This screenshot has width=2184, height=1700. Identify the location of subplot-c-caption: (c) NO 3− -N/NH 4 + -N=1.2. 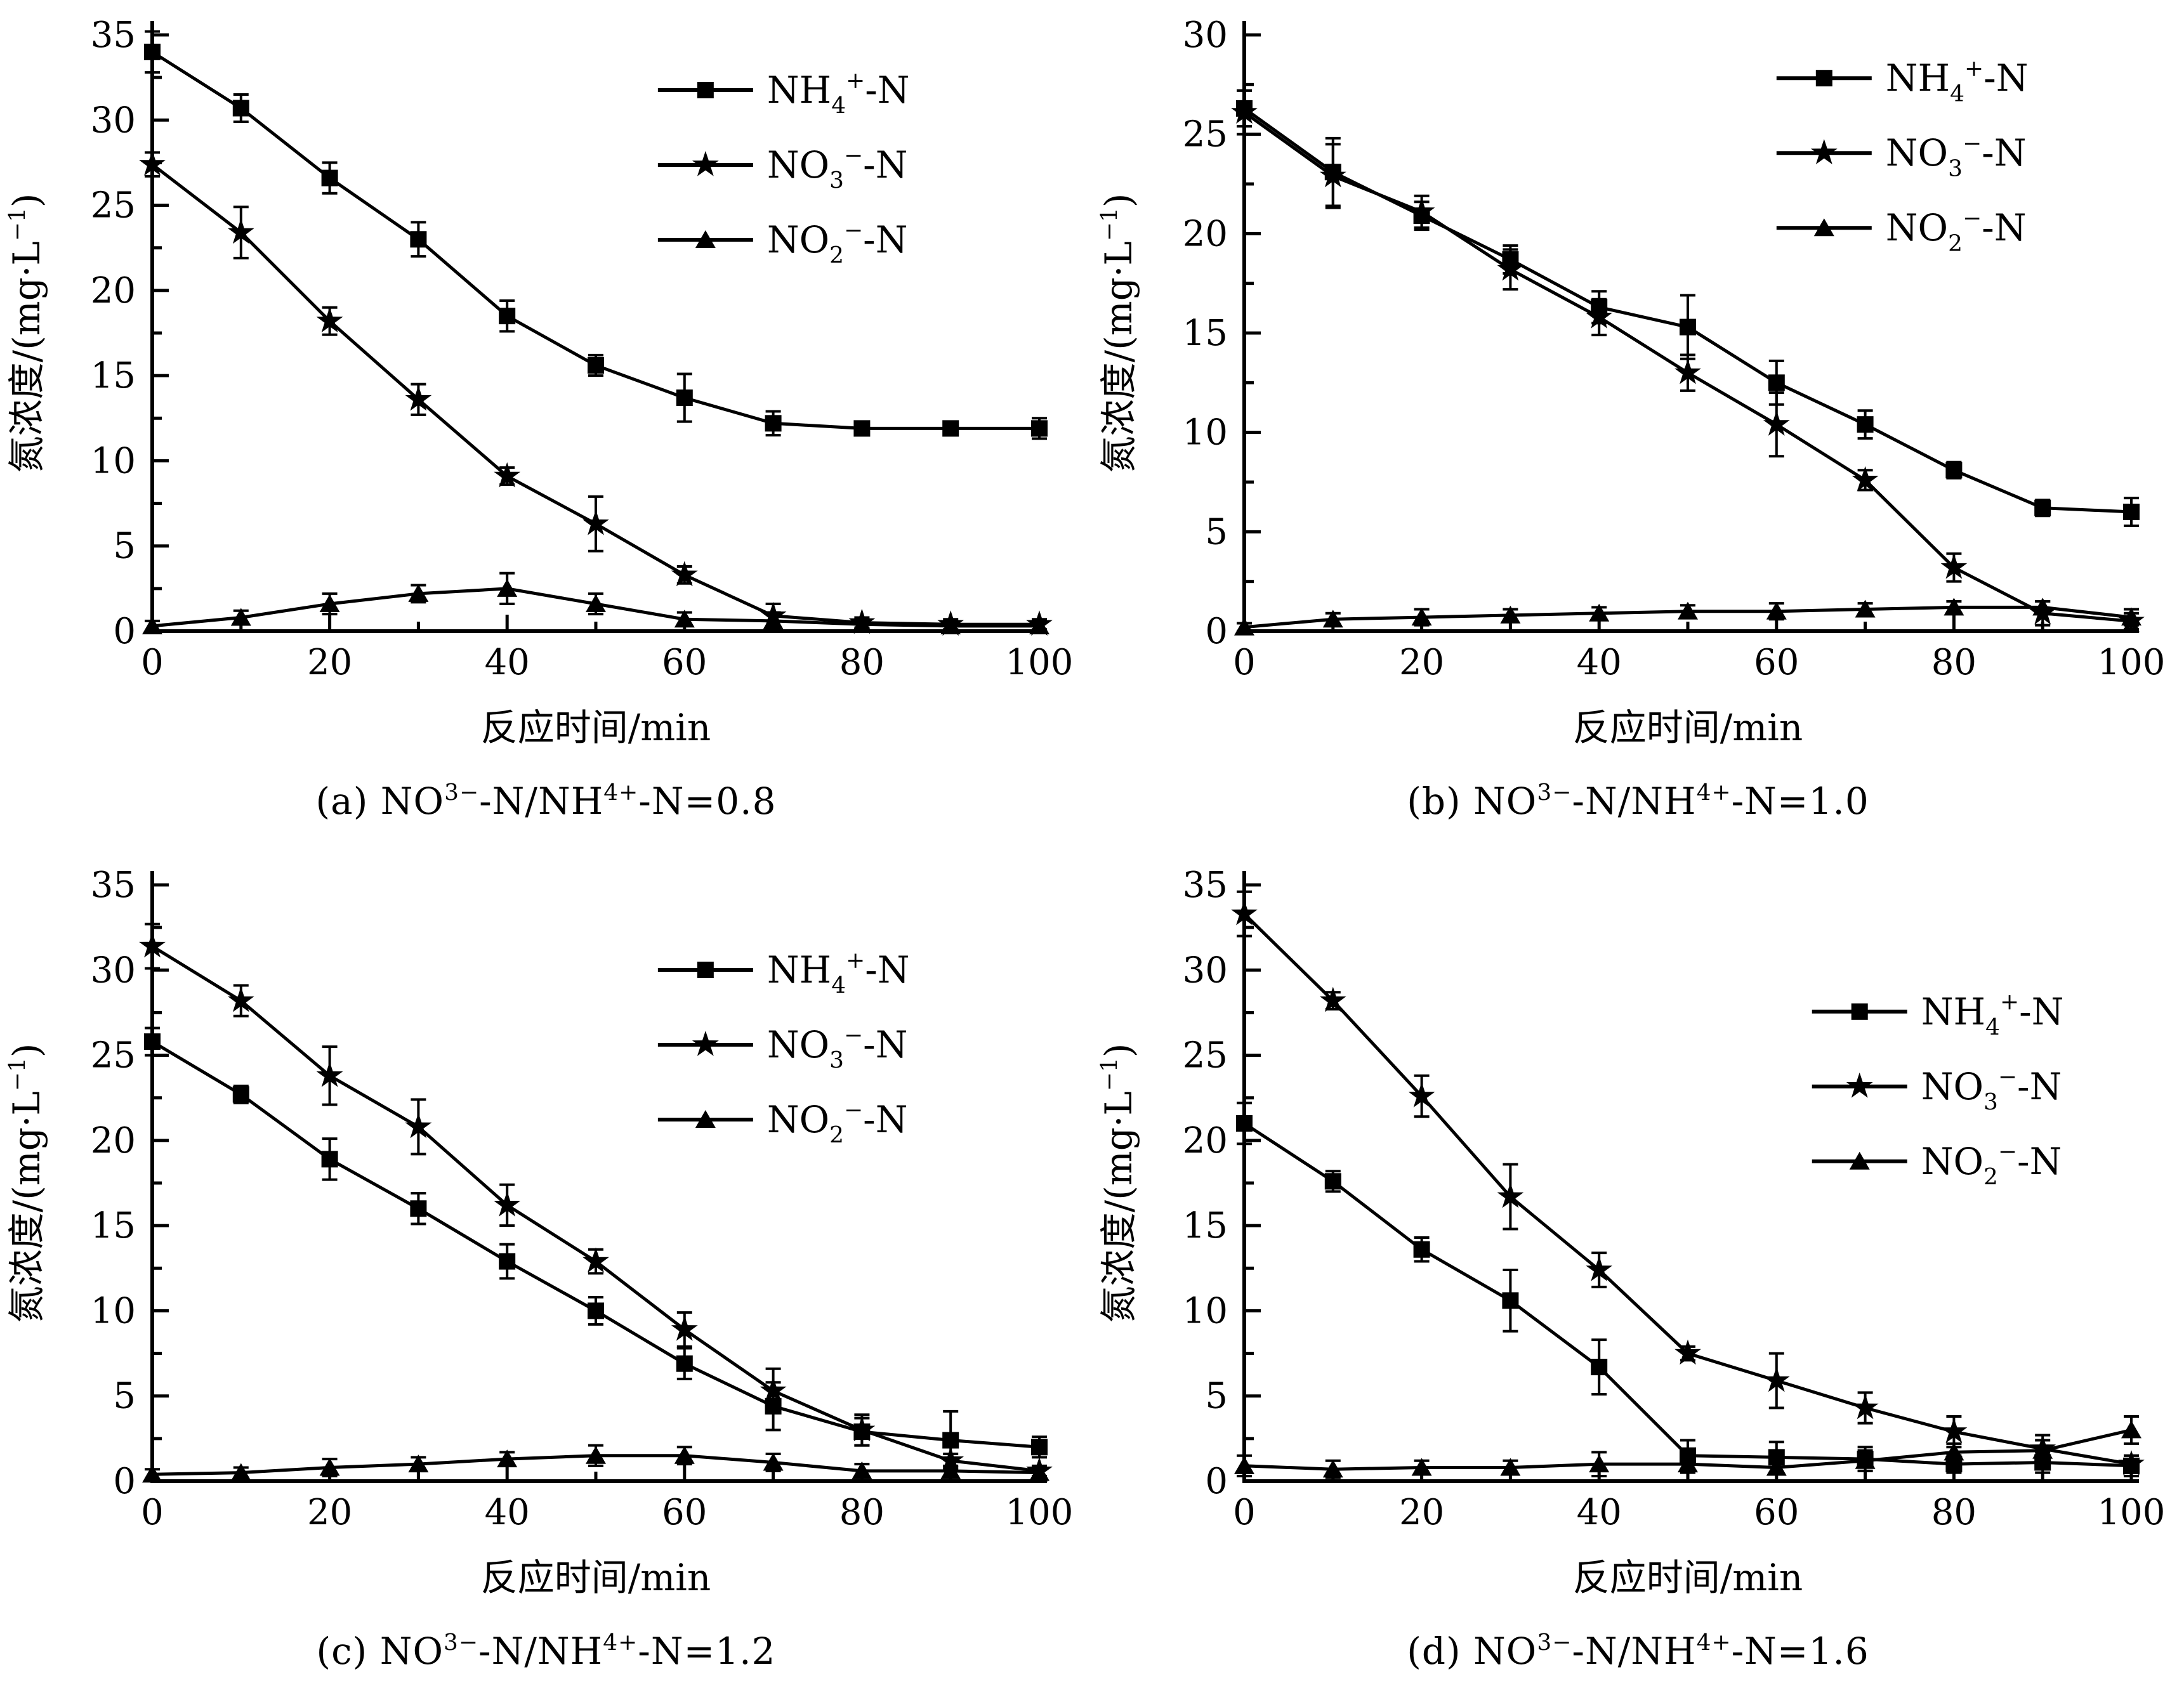
(546, 1652).